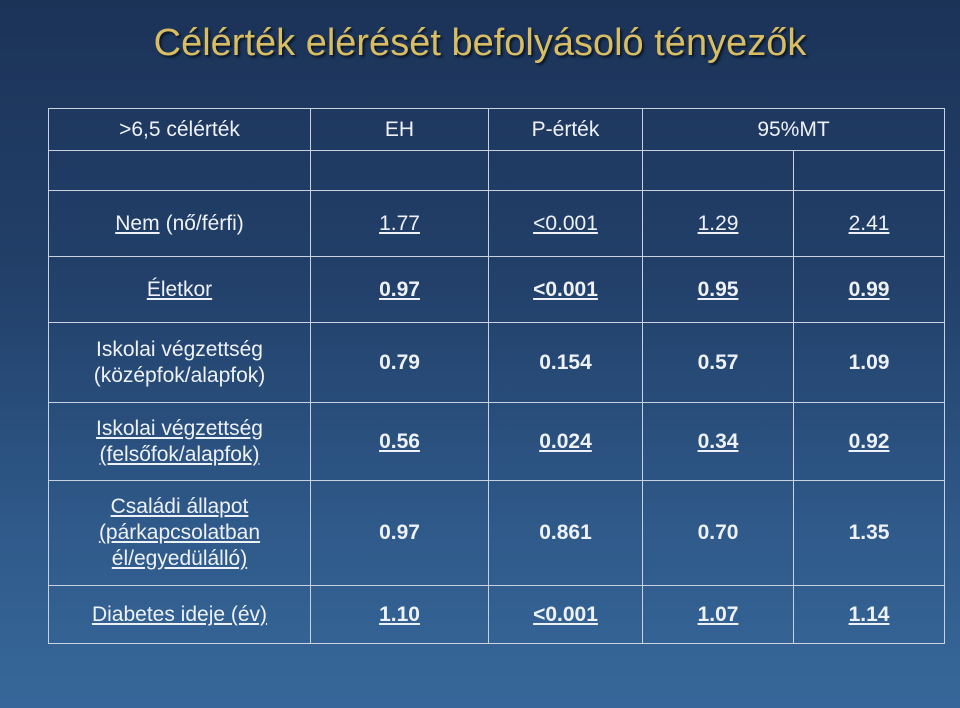  I want to click on value-cell: 1.14, so click(869, 614).